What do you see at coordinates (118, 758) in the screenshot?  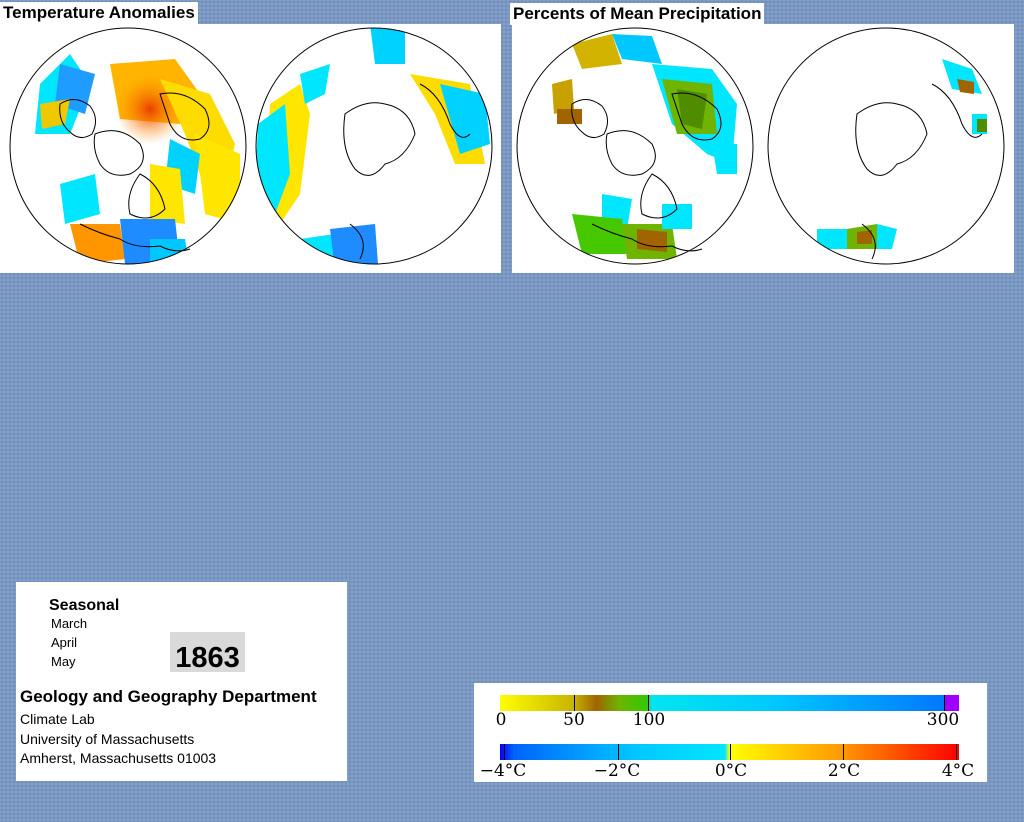 I see `address: Amherst, Massachusetts 01003` at bounding box center [118, 758].